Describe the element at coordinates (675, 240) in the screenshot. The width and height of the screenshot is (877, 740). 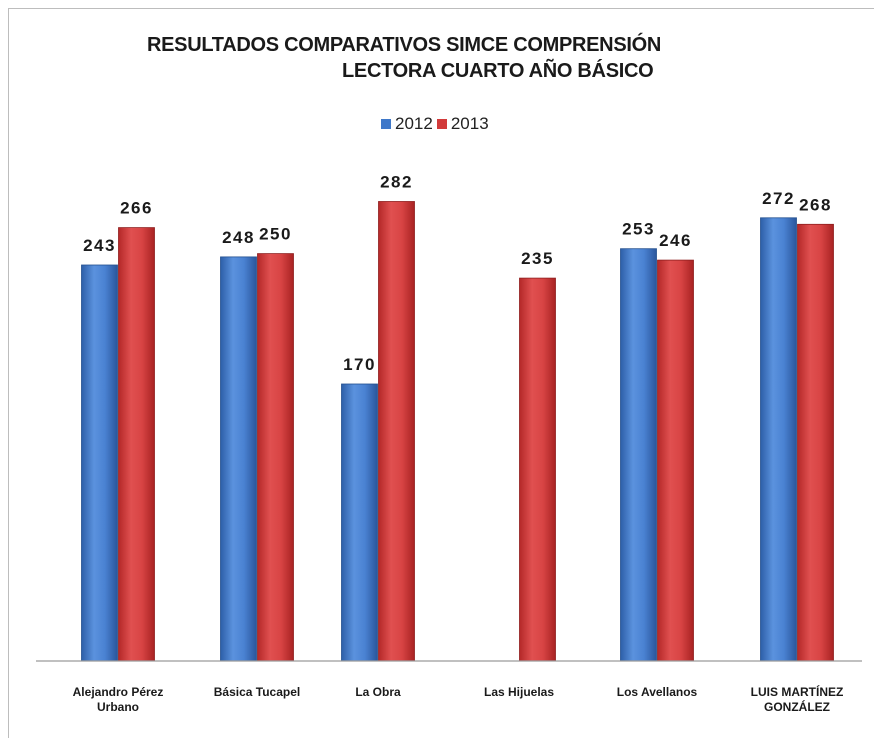
I see `data-label-2013-4: 246` at that location.